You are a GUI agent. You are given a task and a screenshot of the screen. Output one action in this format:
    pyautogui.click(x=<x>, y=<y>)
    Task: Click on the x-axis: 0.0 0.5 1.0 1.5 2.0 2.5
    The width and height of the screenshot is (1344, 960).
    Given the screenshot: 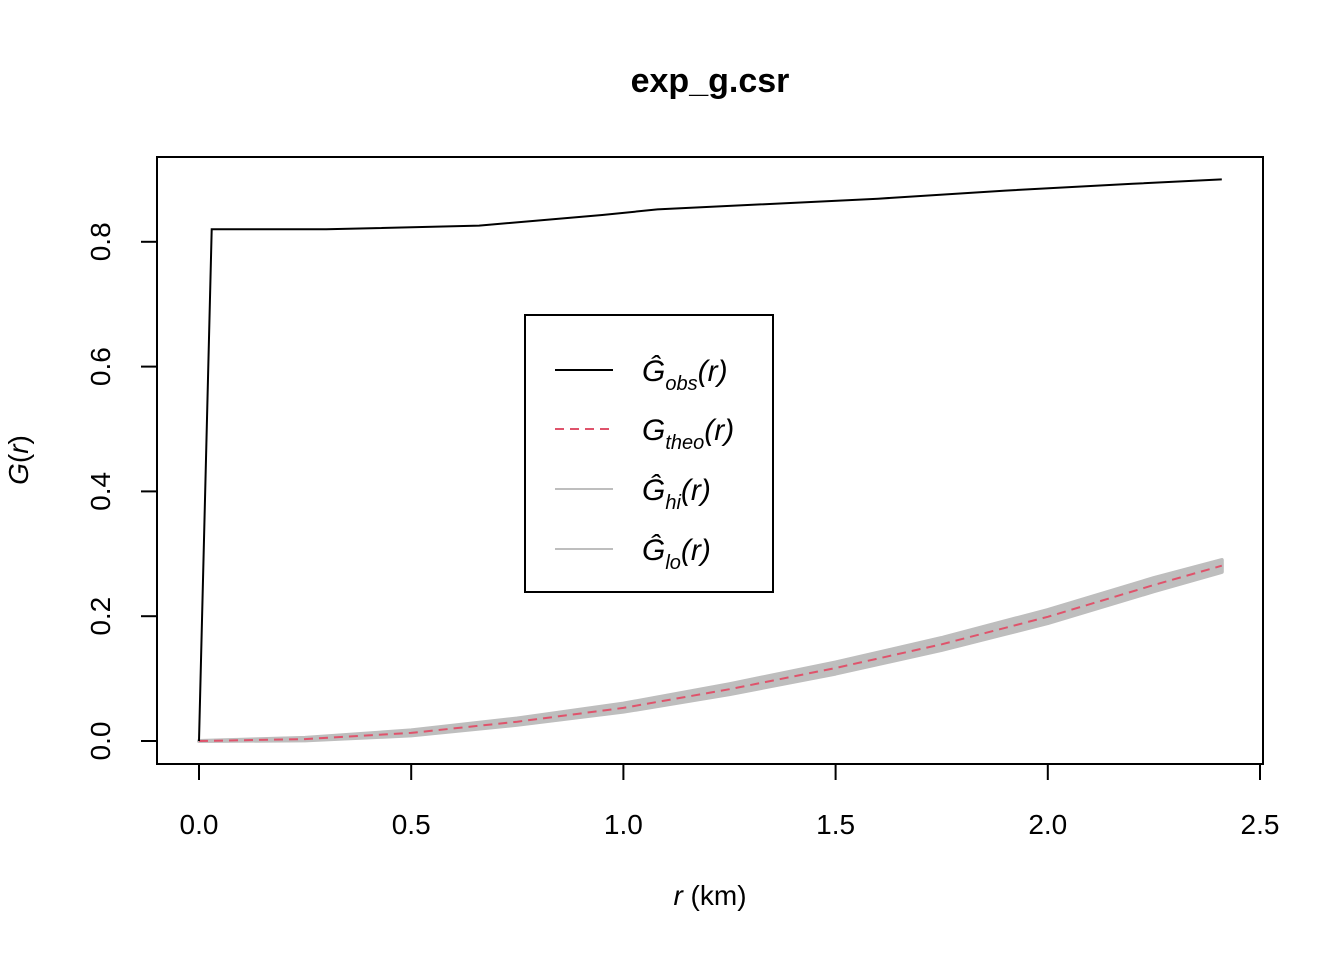 What is the action you would take?
    pyautogui.click(x=730, y=801)
    